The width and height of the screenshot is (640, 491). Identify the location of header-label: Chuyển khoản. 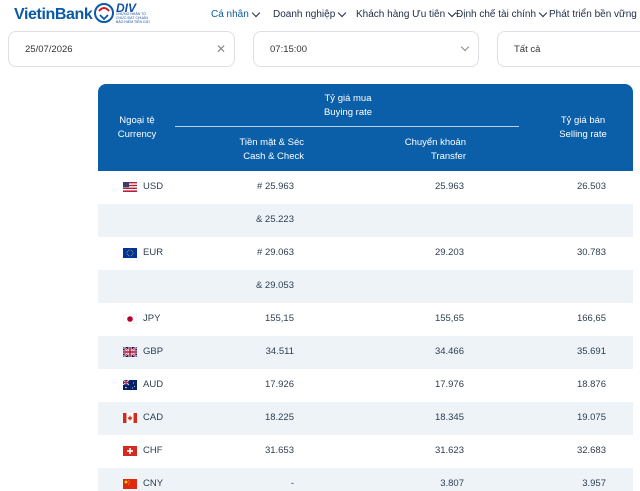
(435, 142).